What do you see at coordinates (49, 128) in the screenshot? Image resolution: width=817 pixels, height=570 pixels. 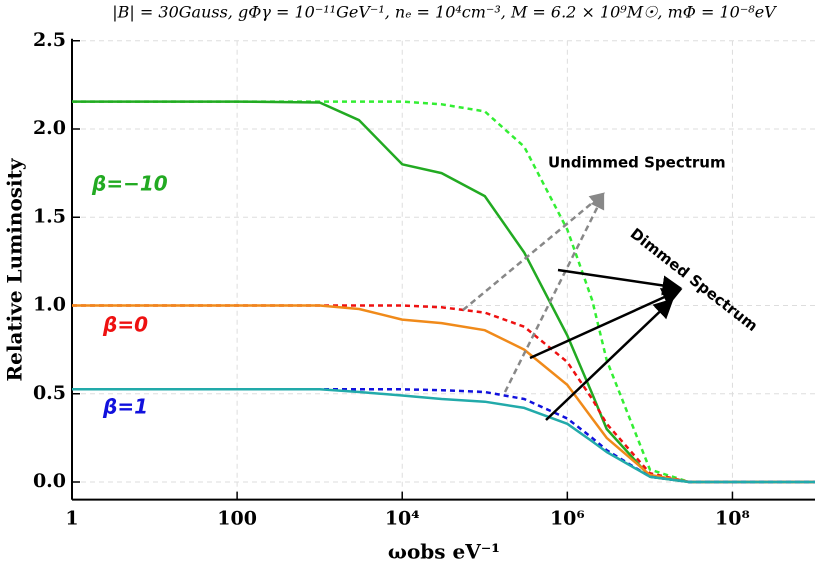 I see `y-tick-label: 2.0` at bounding box center [49, 128].